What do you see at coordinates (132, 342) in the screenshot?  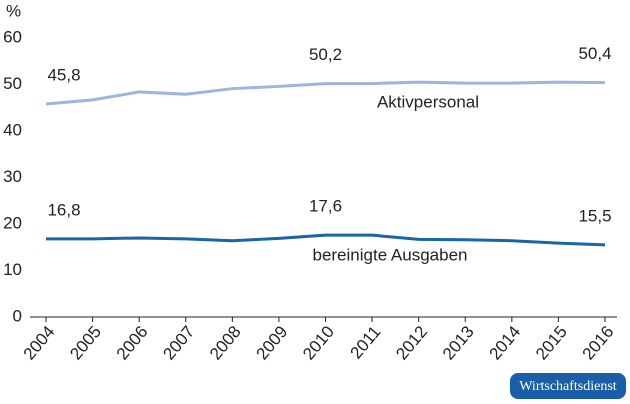 I see `x-tick-label: 2006` at bounding box center [132, 342].